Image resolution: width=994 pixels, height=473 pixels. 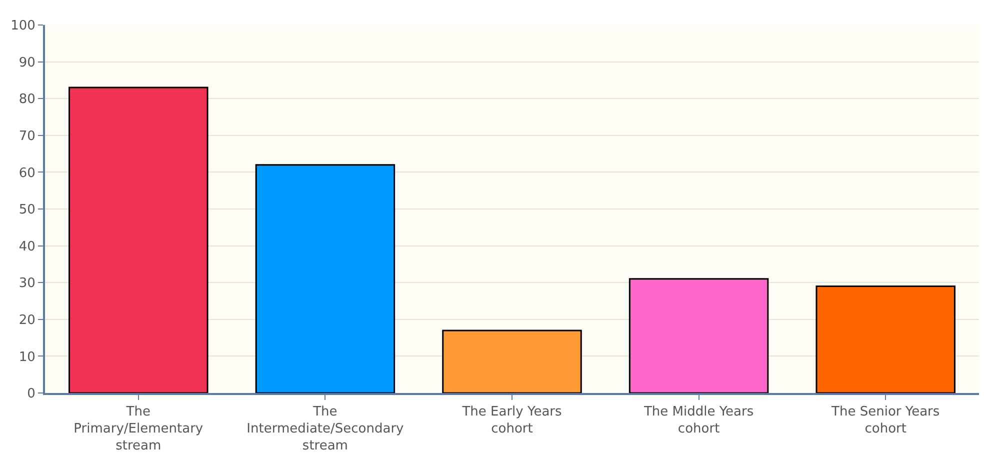 I want to click on x-tick-label: The Primary/Elementary stream, so click(x=139, y=429).